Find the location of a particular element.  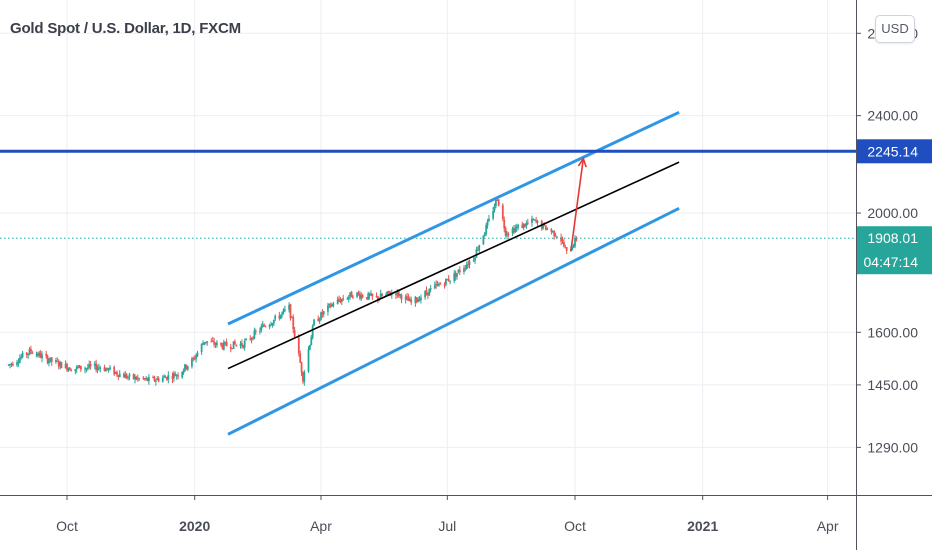

x-tick-label: Oct is located at coordinates (67, 526).